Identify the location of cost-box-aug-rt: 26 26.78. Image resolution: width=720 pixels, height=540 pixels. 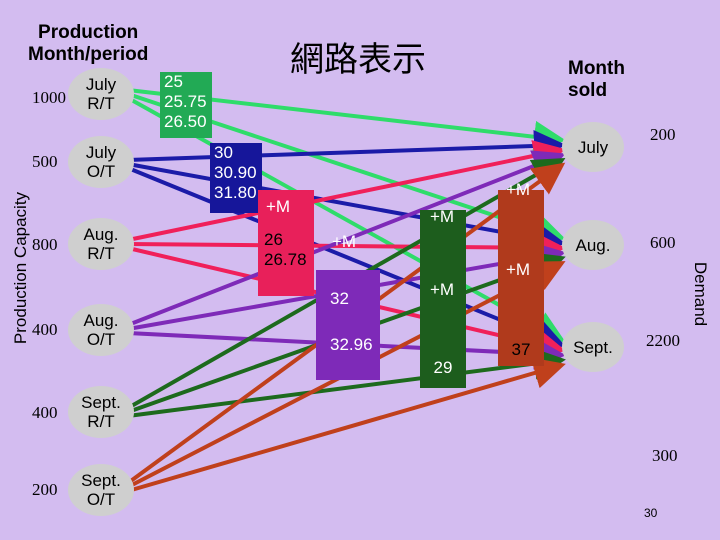
(286, 243).